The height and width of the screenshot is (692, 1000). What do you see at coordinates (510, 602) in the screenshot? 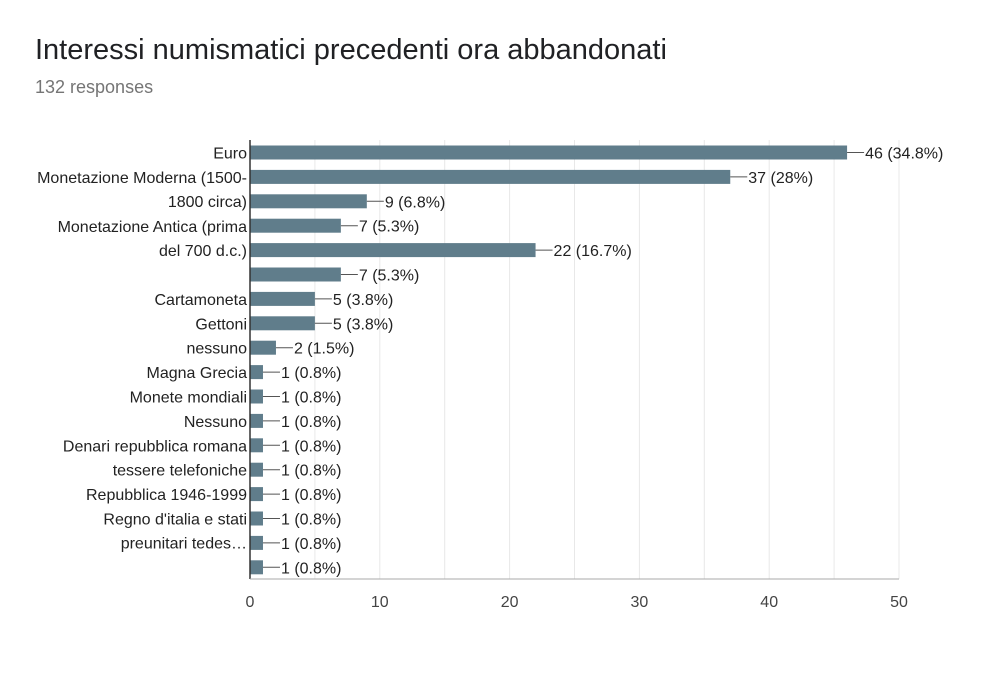
I see `x-tick-label: 20` at bounding box center [510, 602].